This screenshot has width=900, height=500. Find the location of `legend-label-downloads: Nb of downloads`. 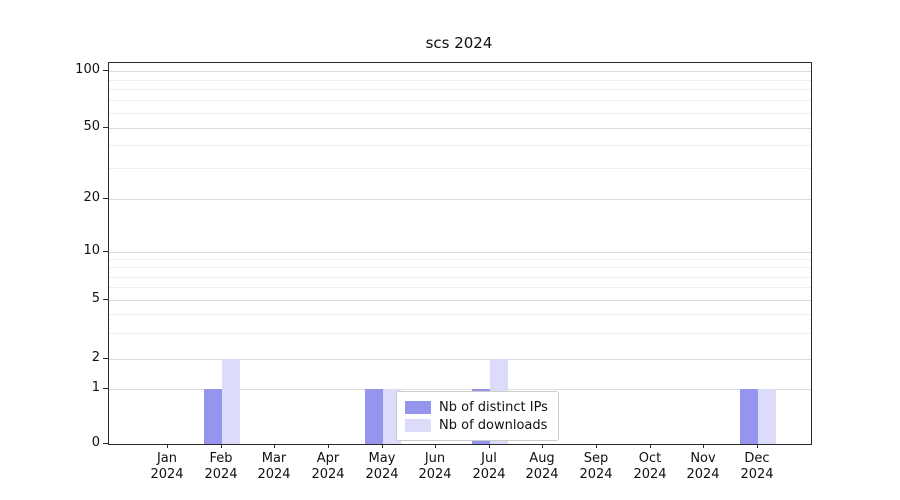

legend-label-downloads: Nb of downloads is located at coordinates (493, 425).